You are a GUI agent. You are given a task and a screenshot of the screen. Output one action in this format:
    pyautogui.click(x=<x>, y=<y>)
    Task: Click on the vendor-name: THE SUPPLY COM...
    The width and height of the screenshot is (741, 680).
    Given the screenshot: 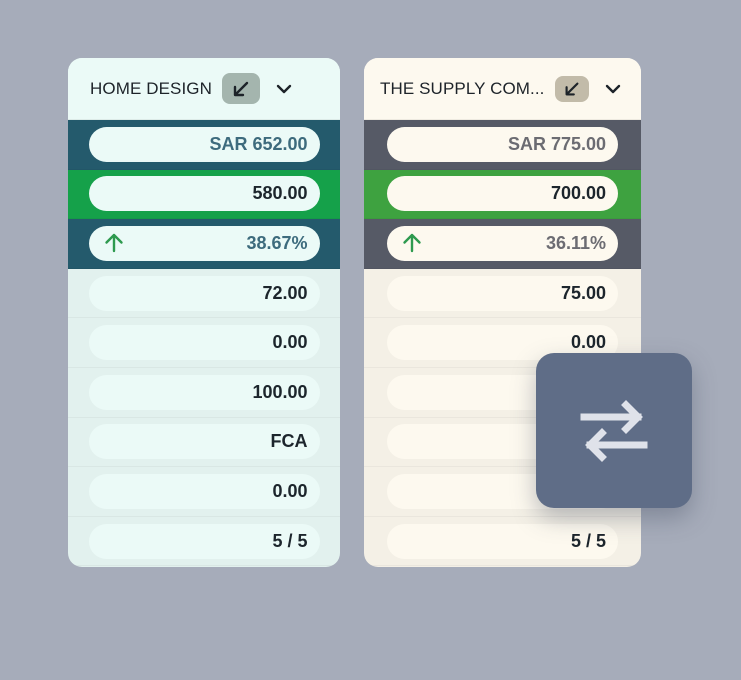 What is the action you would take?
    pyautogui.click(x=462, y=88)
    